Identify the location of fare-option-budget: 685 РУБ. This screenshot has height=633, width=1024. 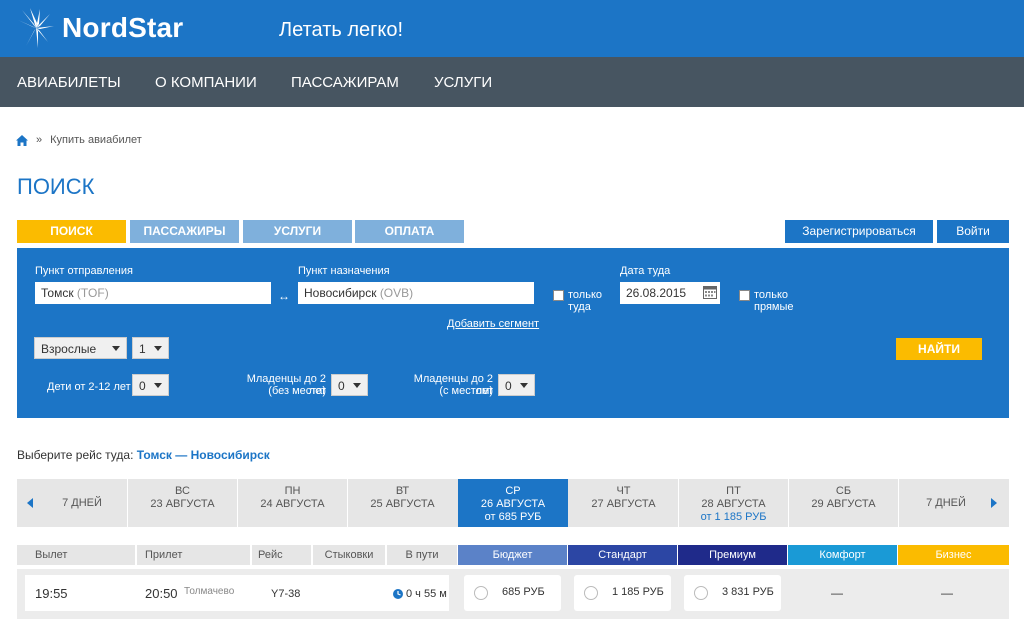
(512, 593).